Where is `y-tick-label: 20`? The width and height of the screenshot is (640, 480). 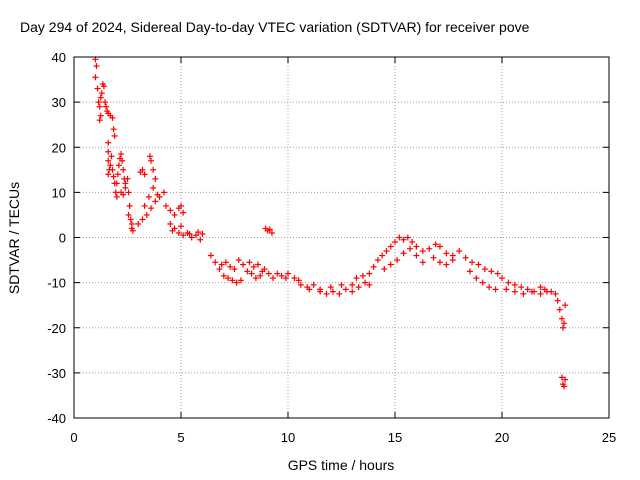 y-tick-label: 20 is located at coordinates (59, 147).